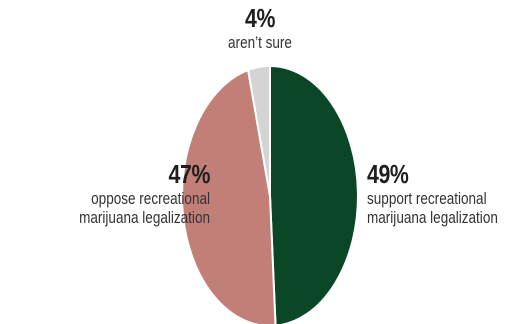  What do you see at coordinates (259, 18) in the screenshot?
I see `slice-percent-unsure: 4%` at bounding box center [259, 18].